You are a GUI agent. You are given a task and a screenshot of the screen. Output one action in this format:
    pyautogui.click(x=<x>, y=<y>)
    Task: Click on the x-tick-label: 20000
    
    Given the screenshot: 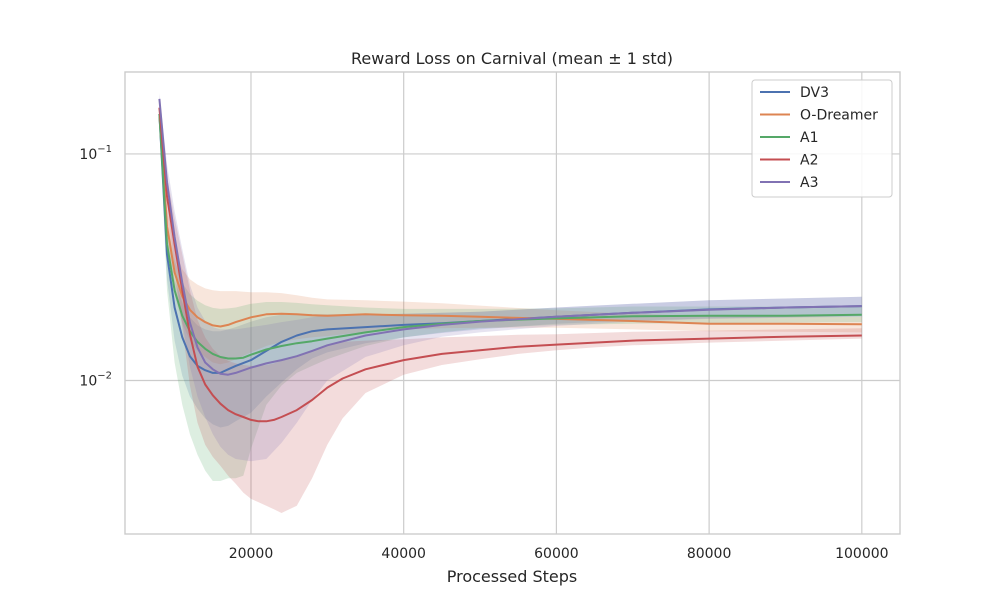 What is the action you would take?
    pyautogui.click(x=251, y=554)
    